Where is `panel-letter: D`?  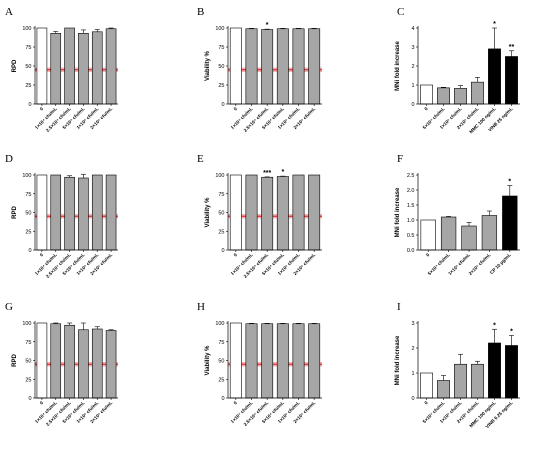
panel-letter: D is located at coordinates (9, 159).